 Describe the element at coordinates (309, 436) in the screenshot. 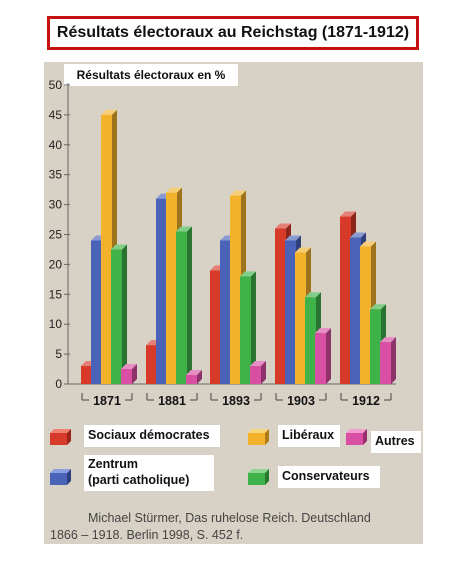

I see `legend-label-lib: Libéraux` at that location.